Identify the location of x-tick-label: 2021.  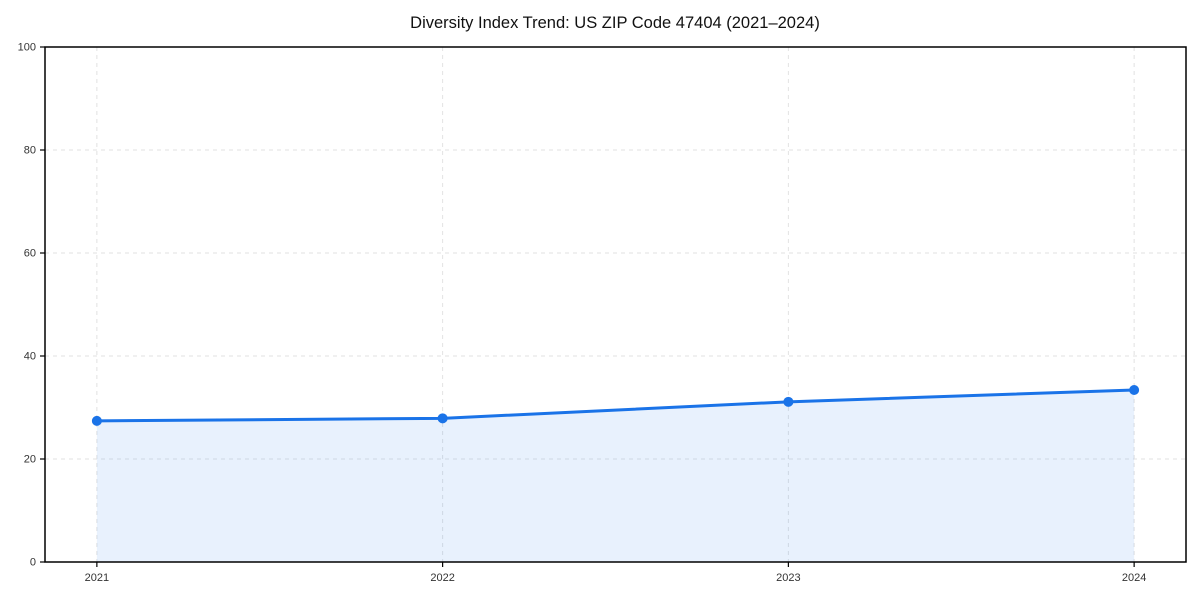
(97, 578).